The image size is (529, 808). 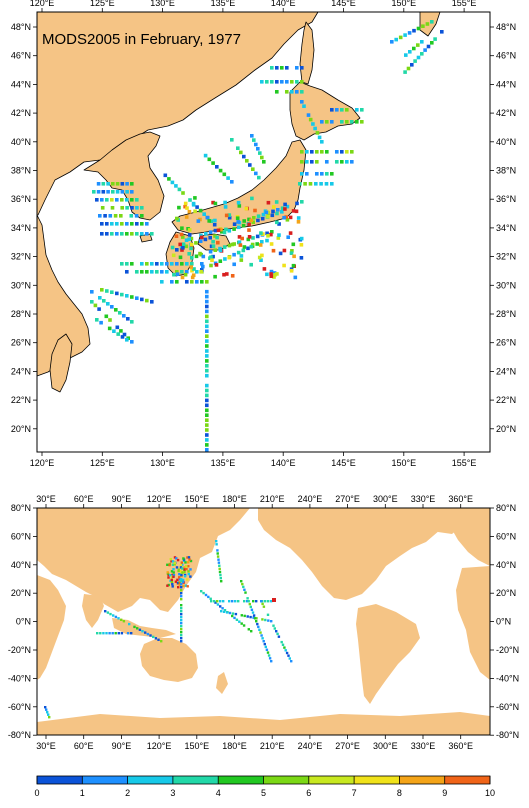 What do you see at coordinates (464, 4) in the screenshot?
I see `x-tick-label: 155°E` at bounding box center [464, 4].